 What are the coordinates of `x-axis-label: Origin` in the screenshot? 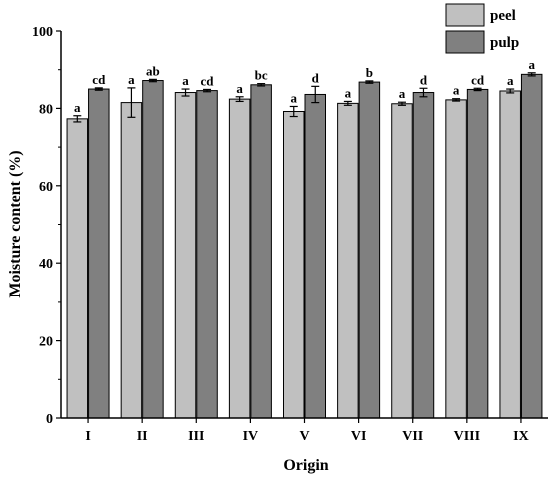 It's located at (305, 465).